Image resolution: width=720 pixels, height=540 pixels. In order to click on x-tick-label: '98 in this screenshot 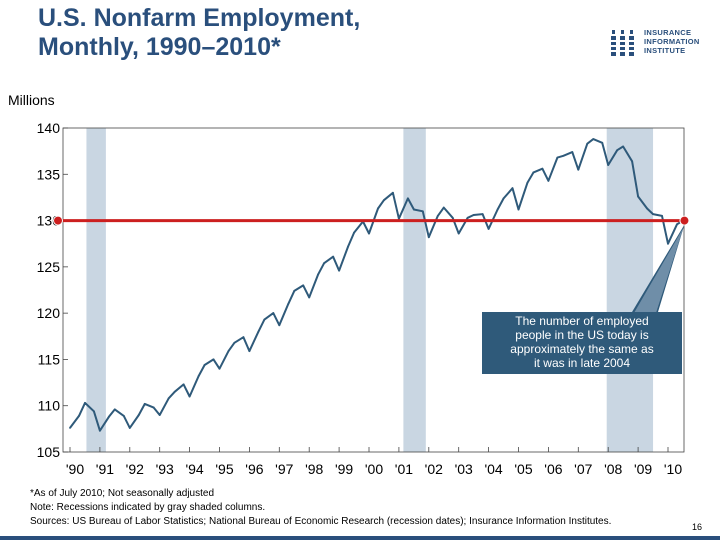, I will do `click(314, 469)`.